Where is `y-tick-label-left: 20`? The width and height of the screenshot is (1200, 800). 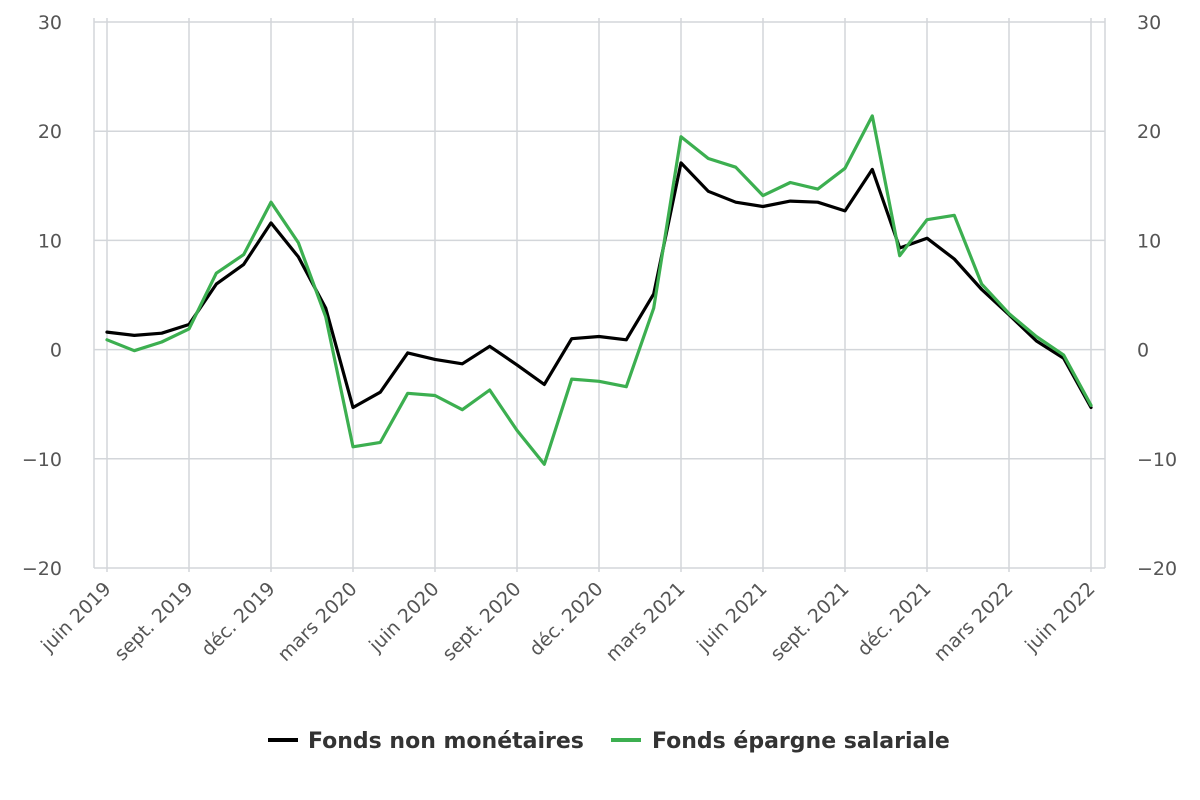
y-tick-label-left: 20 is located at coordinates (50, 132).